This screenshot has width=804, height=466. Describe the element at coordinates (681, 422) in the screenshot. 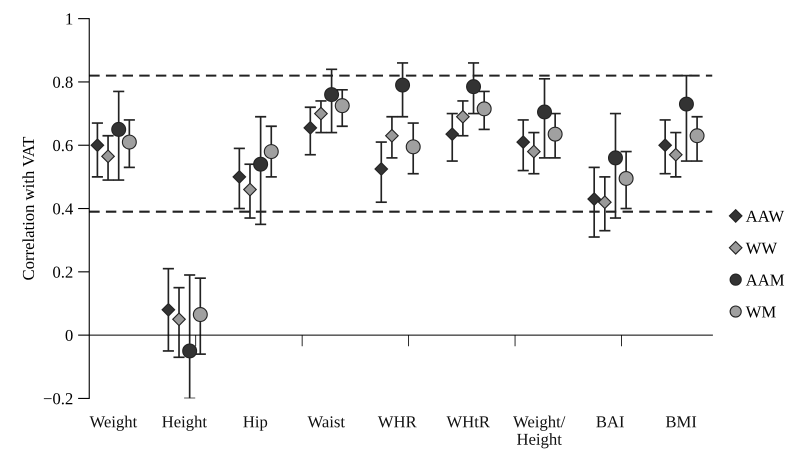

I see `x-tick-label: BMI` at that location.